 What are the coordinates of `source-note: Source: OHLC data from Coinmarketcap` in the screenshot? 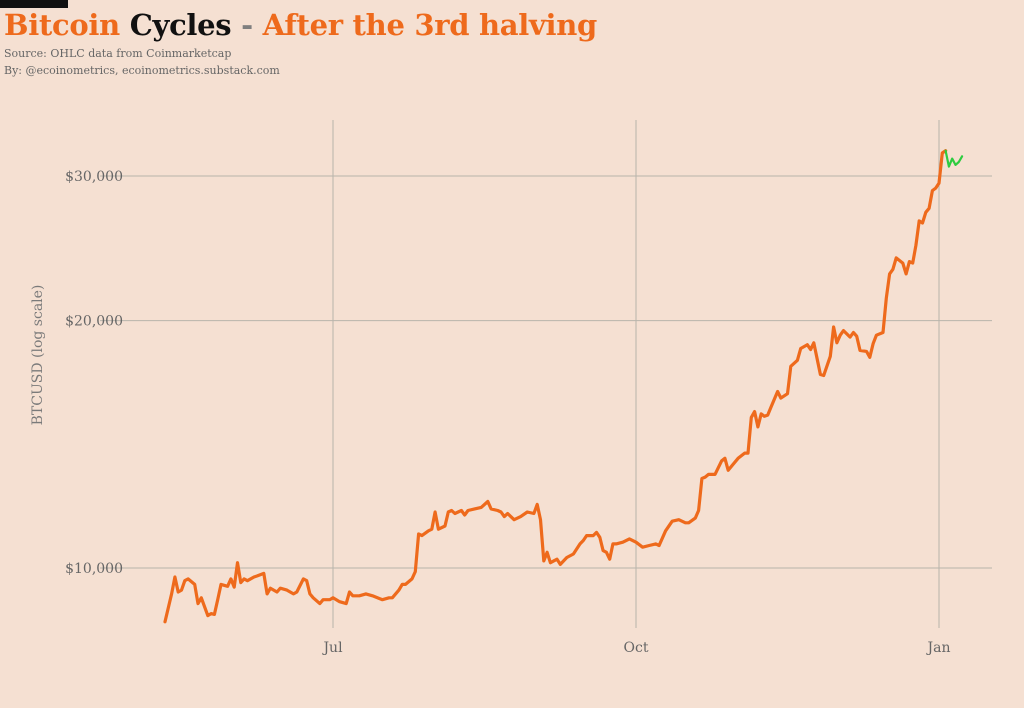 It's located at (118, 53).